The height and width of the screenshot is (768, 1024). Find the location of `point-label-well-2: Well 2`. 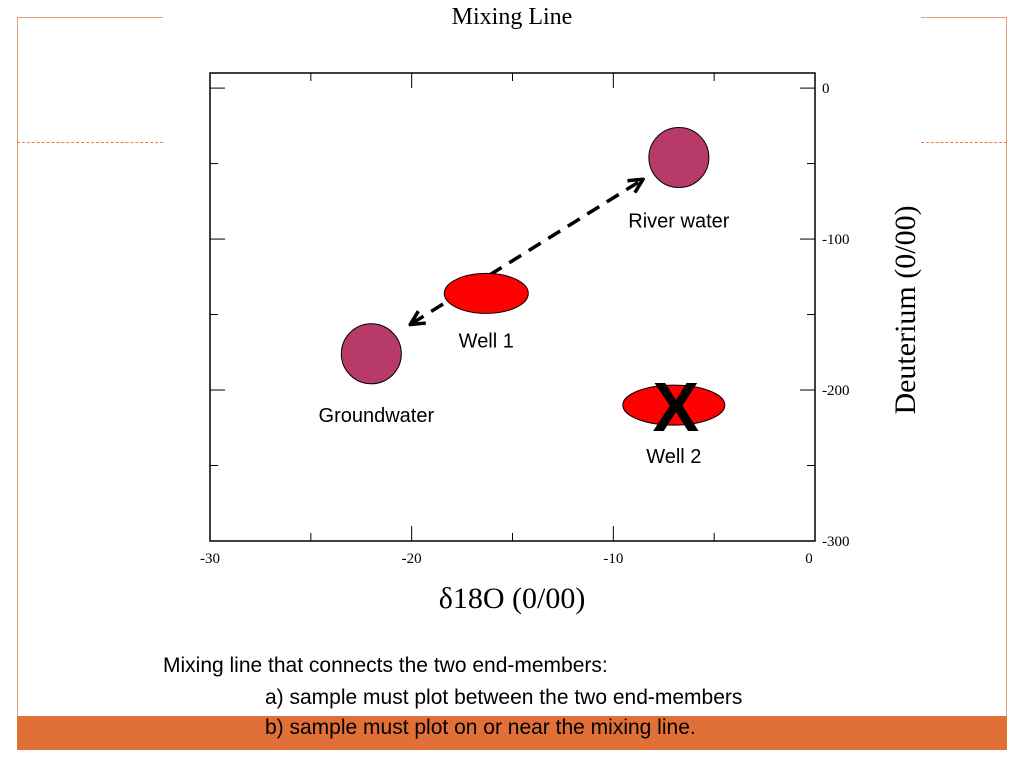

point-label-well-2: Well 2 is located at coordinates (673, 457).